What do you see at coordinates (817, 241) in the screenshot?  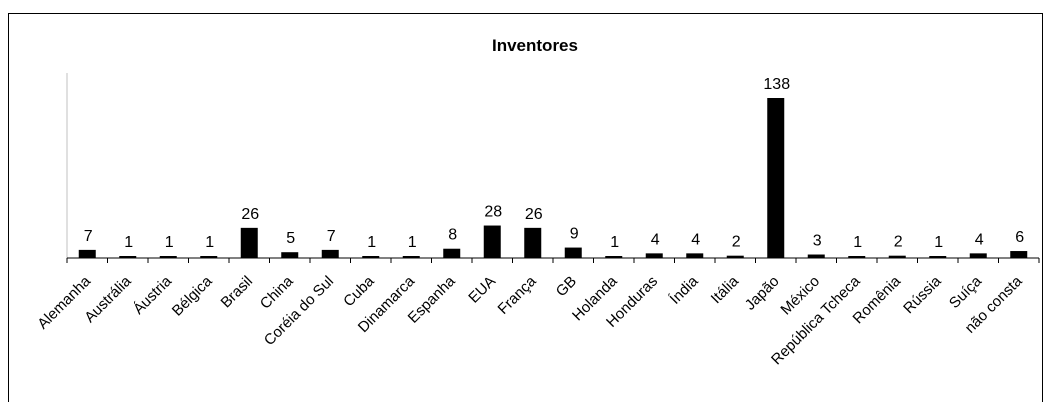 I see `data-label: 3` at bounding box center [817, 241].